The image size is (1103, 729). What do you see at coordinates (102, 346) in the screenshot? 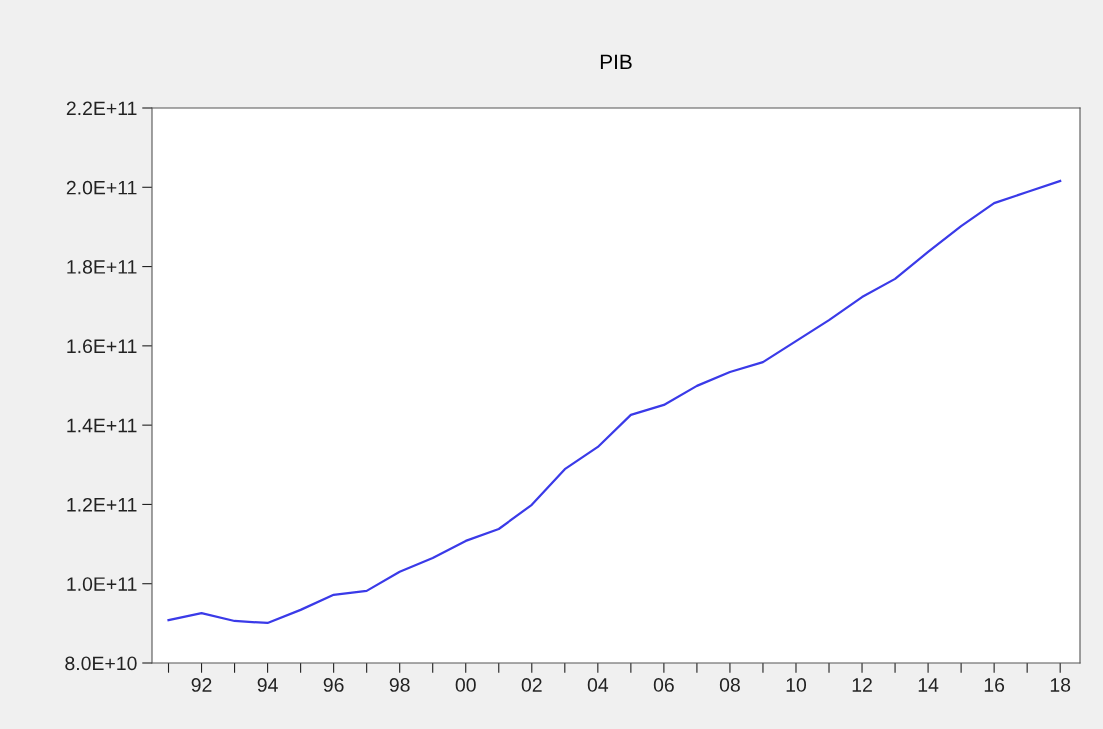
I see `y-tick-label: 1.6E+11` at bounding box center [102, 346].